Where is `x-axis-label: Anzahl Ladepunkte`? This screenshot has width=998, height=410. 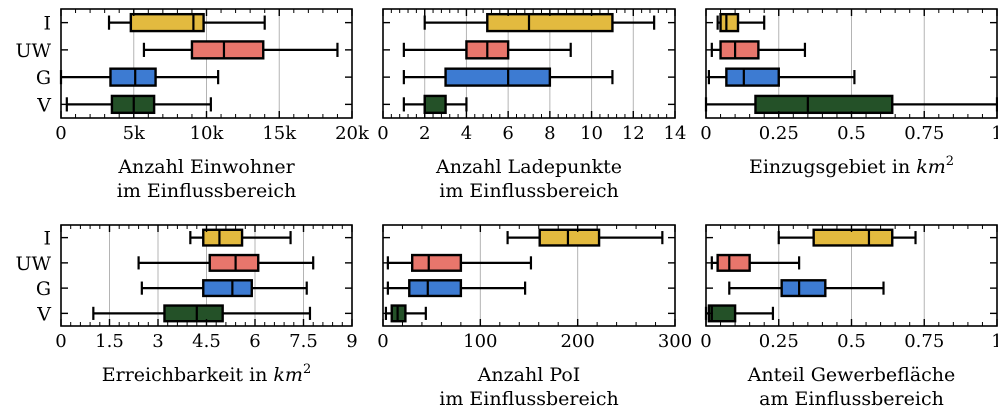
x-axis-label: Anzahl Ladepunkte is located at coordinates (528, 167).